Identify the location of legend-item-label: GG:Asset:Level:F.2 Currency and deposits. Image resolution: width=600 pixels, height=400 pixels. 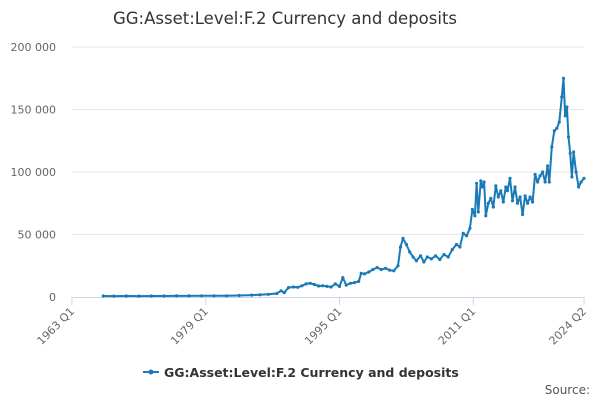
(311, 372).